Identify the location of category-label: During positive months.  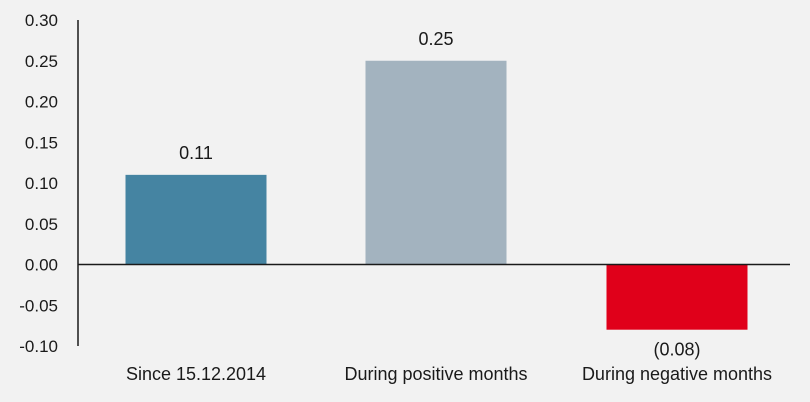
(435, 374).